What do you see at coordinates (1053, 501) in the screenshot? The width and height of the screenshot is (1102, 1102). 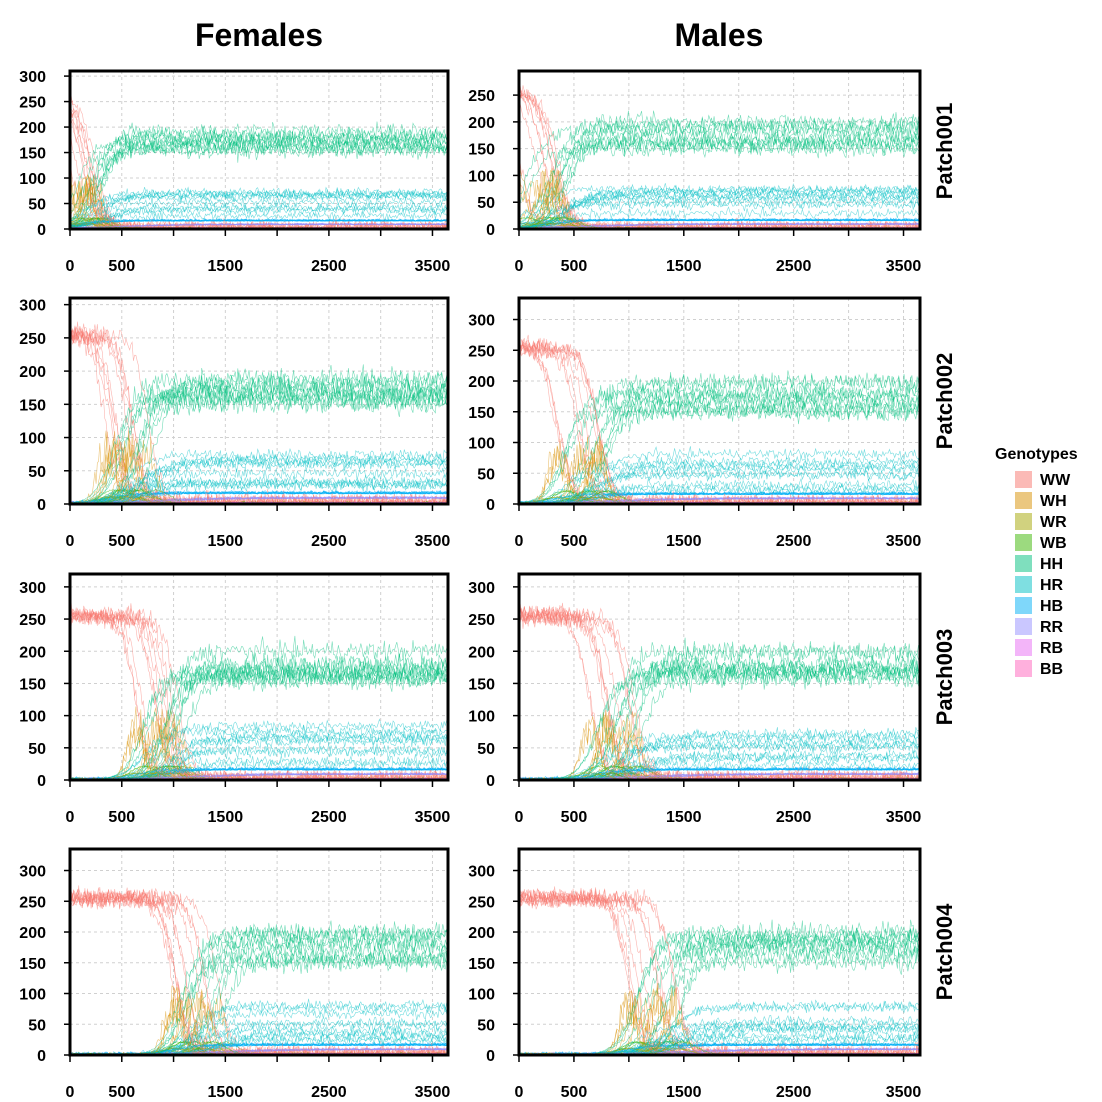 I see `legend-label-wh: WH` at bounding box center [1053, 501].